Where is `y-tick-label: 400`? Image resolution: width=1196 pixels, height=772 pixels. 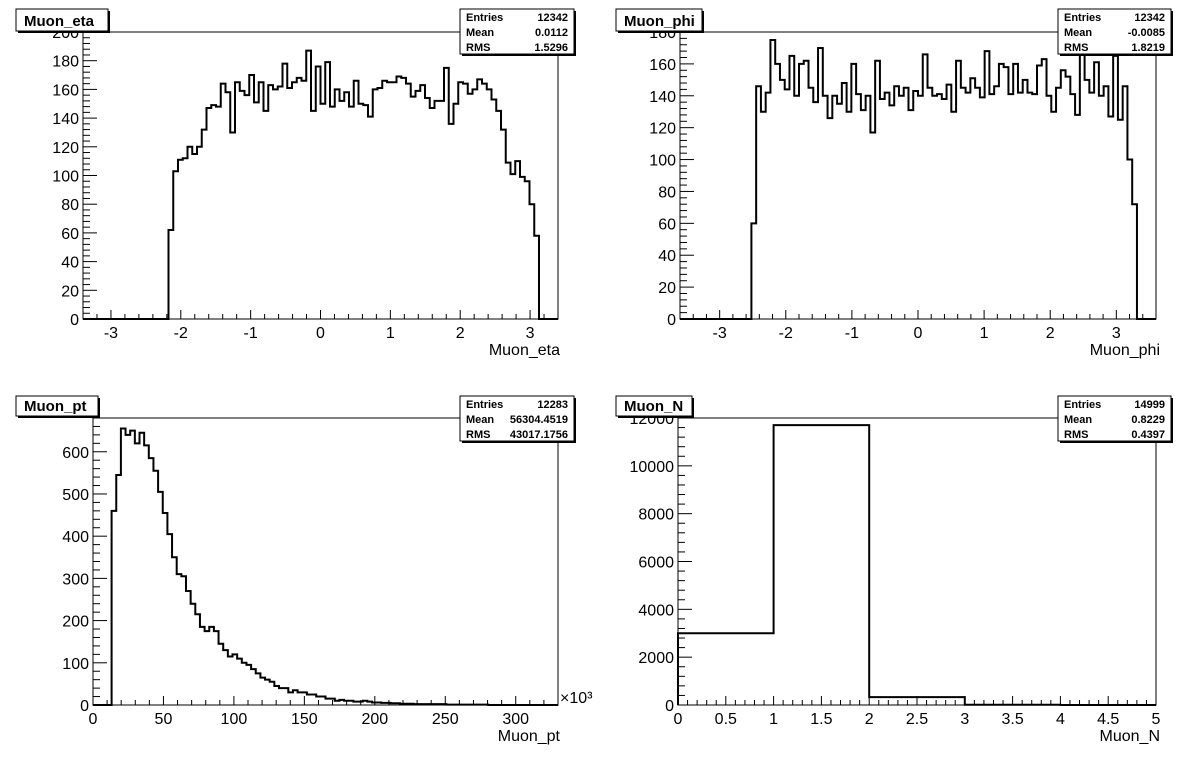
y-tick-label: 400 is located at coordinates (75, 537).